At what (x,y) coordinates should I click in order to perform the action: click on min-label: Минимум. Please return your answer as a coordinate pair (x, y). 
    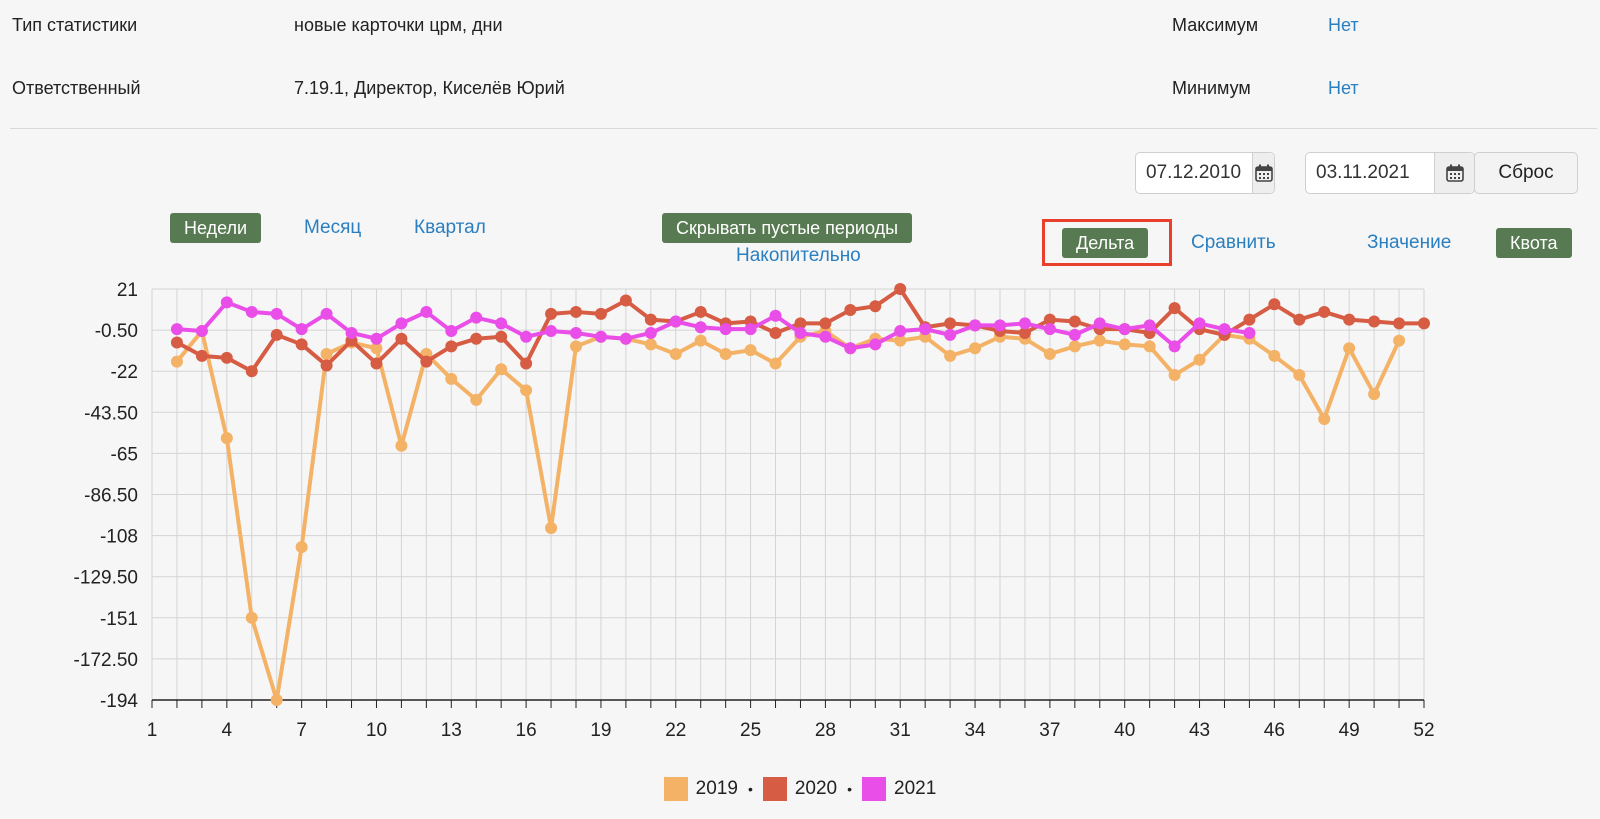
    Looking at the image, I should click on (1211, 88).